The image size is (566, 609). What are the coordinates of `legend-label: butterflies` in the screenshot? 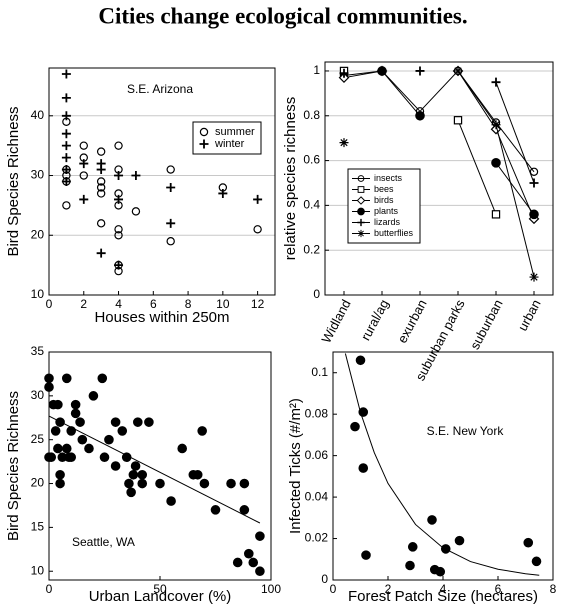 It's located at (394, 233).